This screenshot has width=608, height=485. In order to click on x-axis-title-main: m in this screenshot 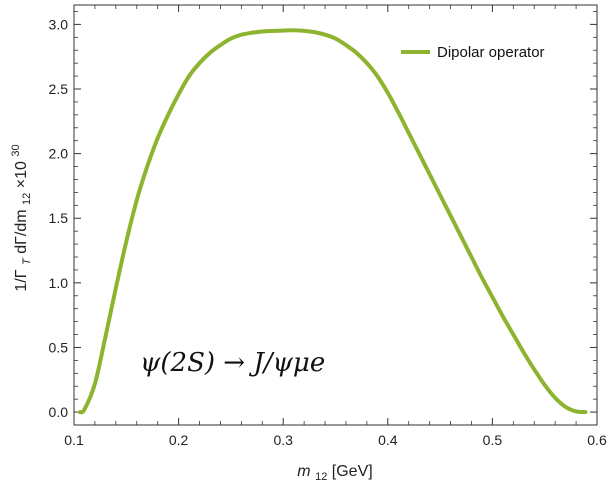, I will do `click(303, 471)`.